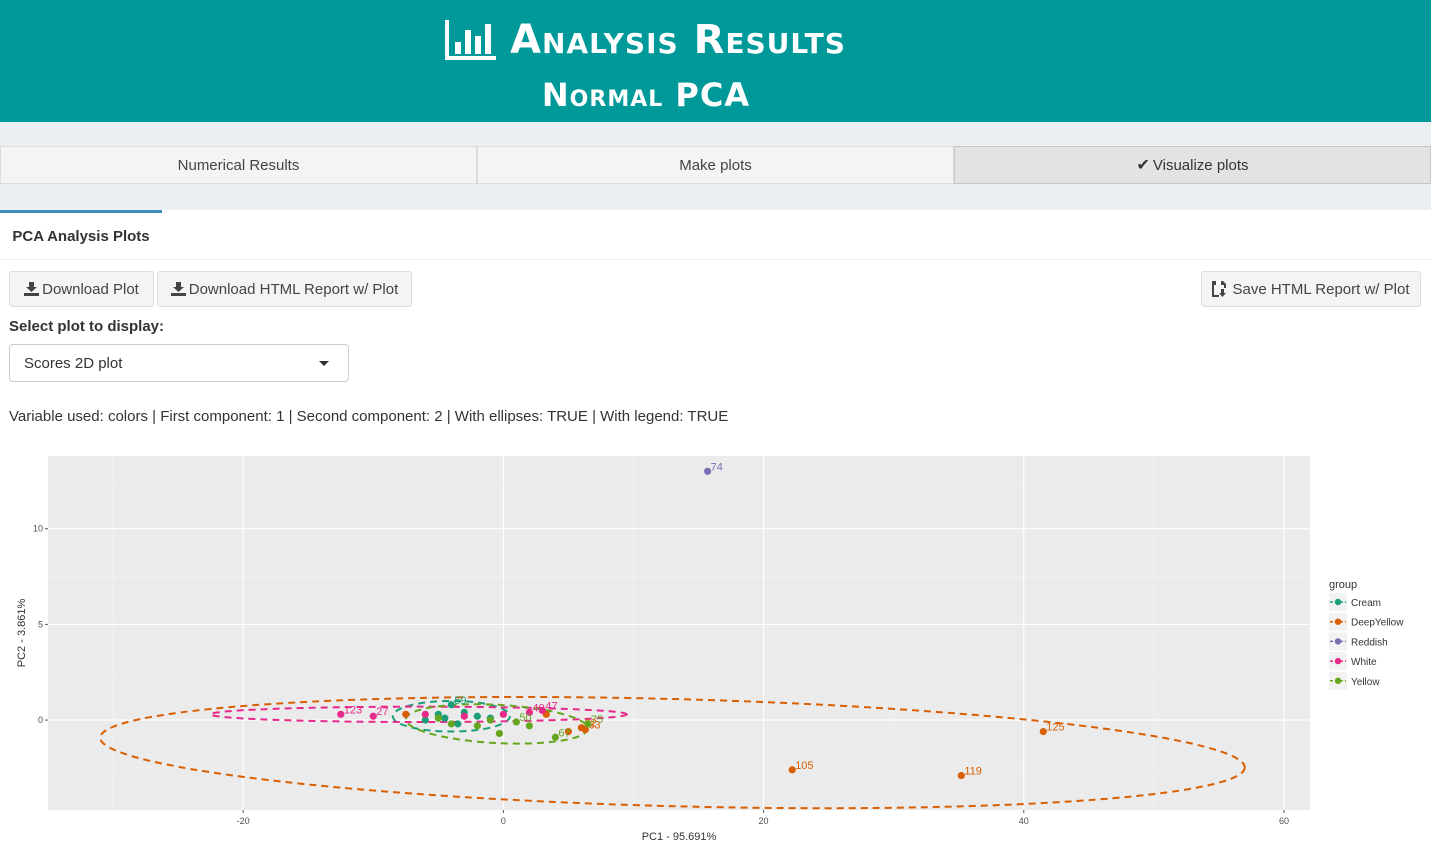 The width and height of the screenshot is (1431, 851). Describe the element at coordinates (73, 363) in the screenshot. I see `select-value: Scores 2D plot` at that location.